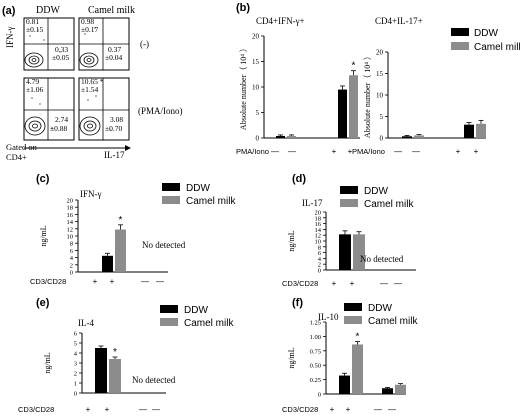 Image resolution: width=520 pixels, height=416 pixels. Describe the element at coordinates (114, 155) in the screenshot. I see `x-axis-label-il17: IL-17` at that location.